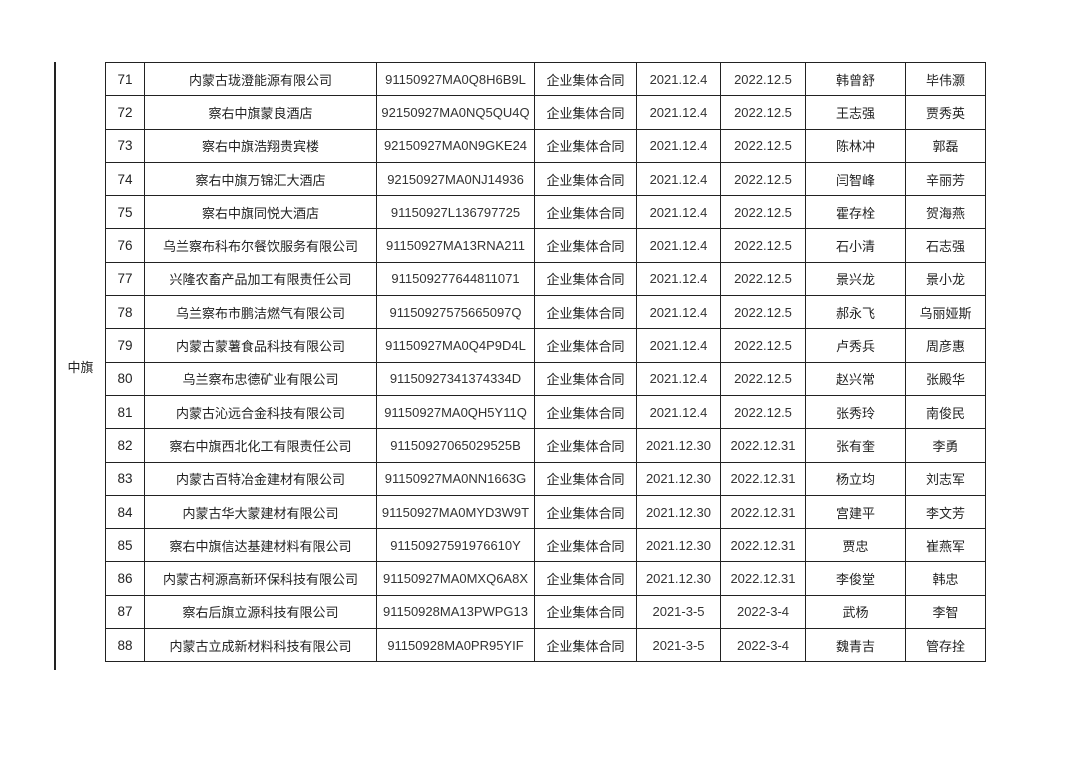 This screenshot has width=1080, height=764. I want to click on row-number-cell: 82, so click(125, 445).